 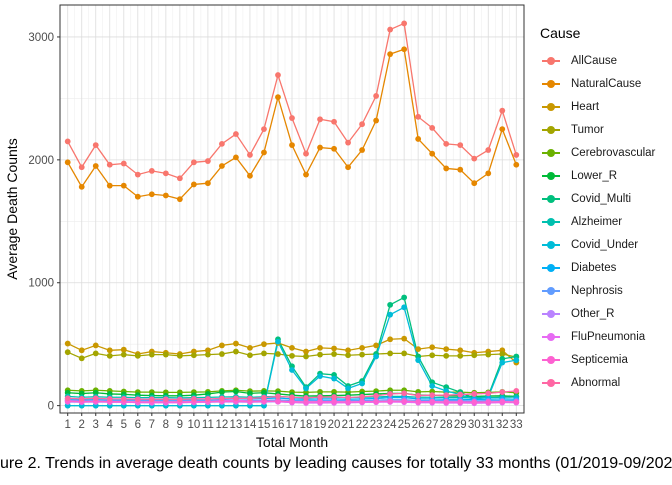 I want to click on x-tick-label: 12, so click(x=222, y=425).